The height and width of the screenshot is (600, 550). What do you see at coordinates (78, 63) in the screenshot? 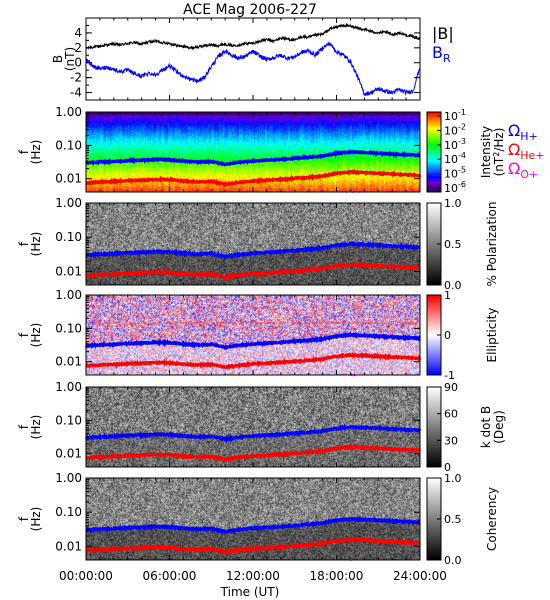
I see `panel-1-ytick-label: 0` at bounding box center [78, 63].